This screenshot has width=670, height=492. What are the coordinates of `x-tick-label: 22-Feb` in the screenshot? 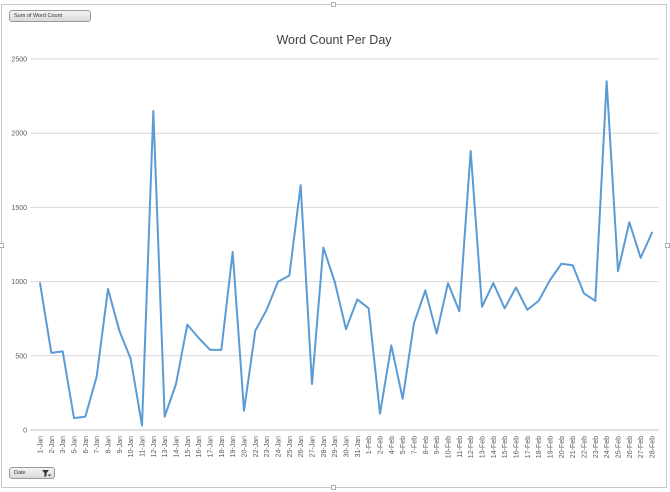 It's located at (585, 447).